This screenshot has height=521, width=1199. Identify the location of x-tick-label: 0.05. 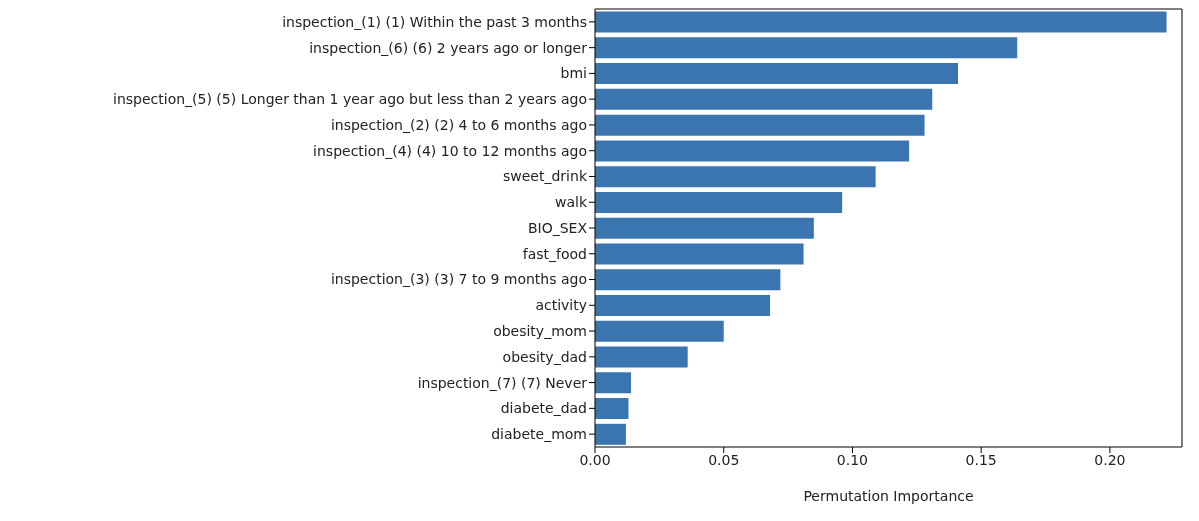
(724, 459).